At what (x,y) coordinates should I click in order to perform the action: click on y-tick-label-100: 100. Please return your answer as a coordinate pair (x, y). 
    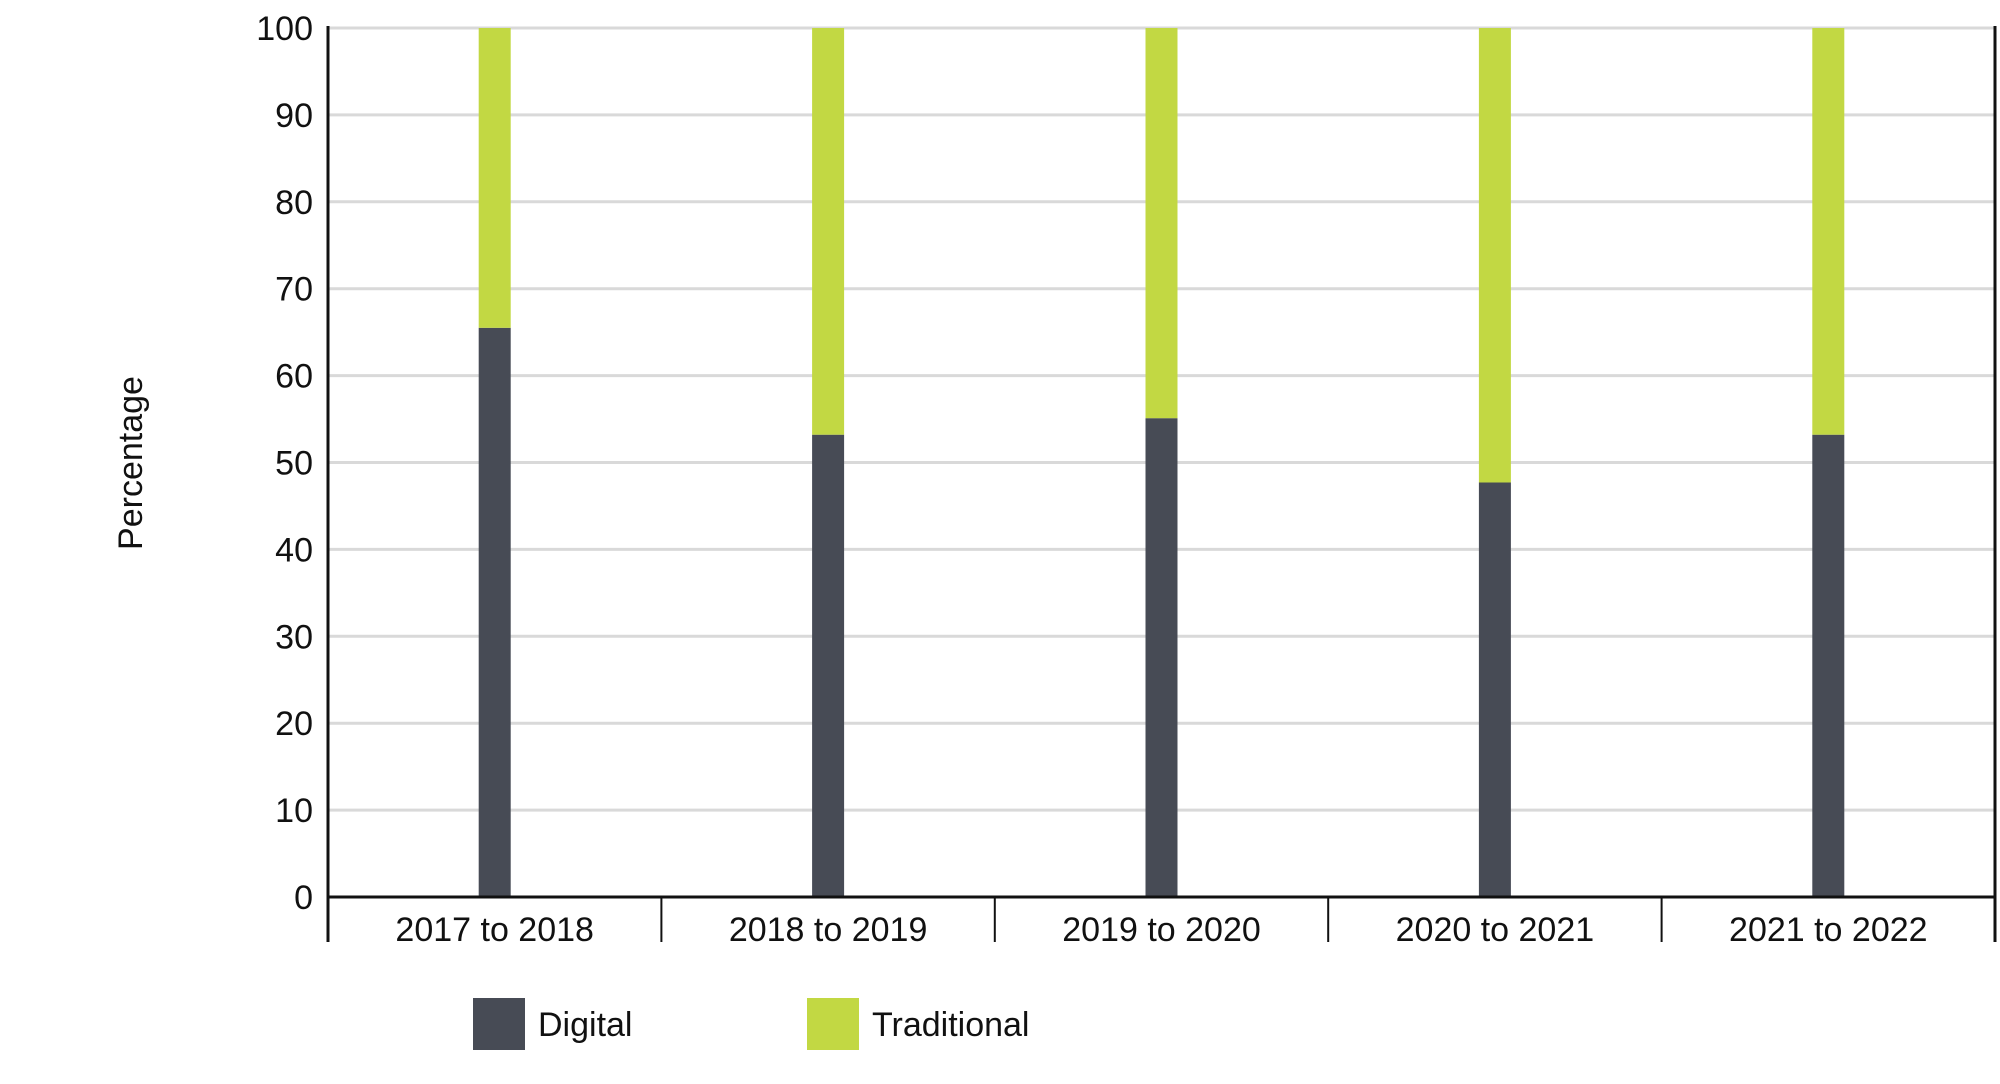
    Looking at the image, I should click on (284, 29).